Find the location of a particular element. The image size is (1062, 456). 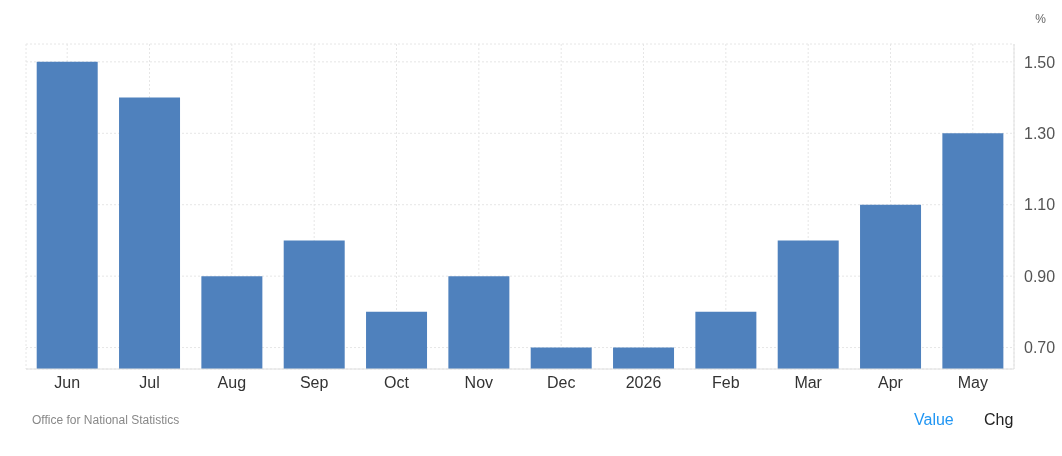

y-tick-label: 1.30 is located at coordinates (1040, 133).